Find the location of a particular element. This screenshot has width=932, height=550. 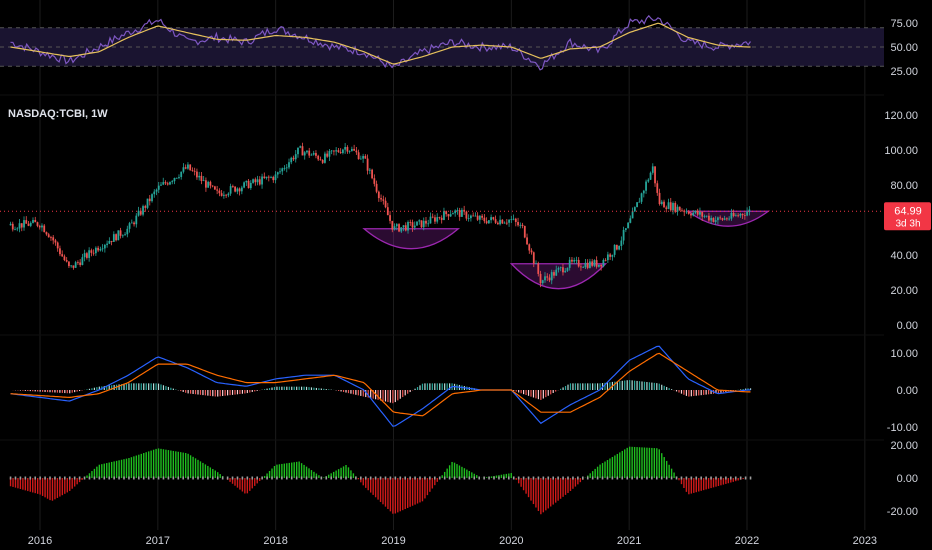

price-tick-label: 100.00 is located at coordinates (901, 151).